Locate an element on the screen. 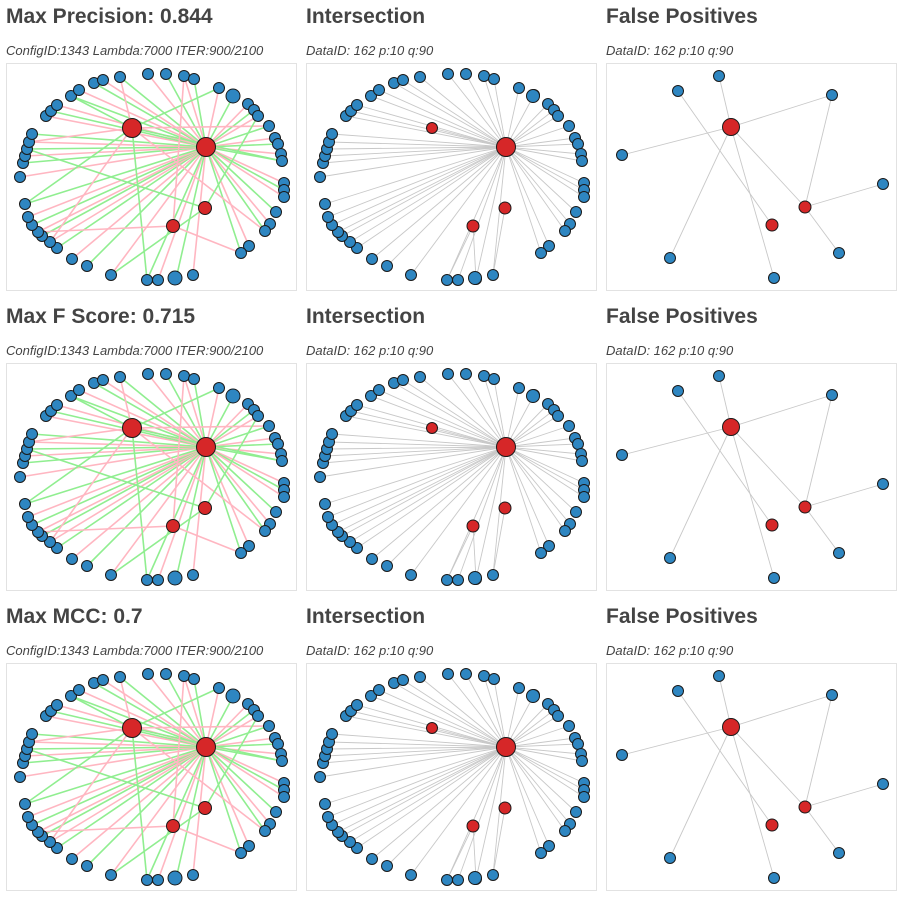  panel-title: Max MCC: 0.7 is located at coordinates (74, 616).